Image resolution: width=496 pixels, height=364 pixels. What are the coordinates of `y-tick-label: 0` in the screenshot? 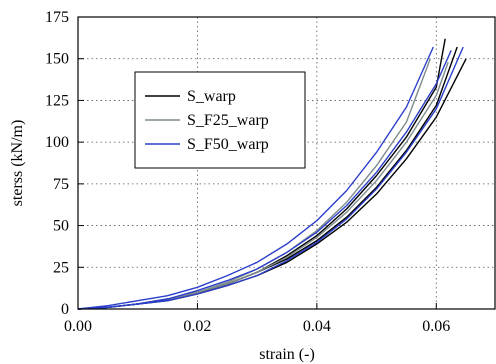 It's located at (65, 309).